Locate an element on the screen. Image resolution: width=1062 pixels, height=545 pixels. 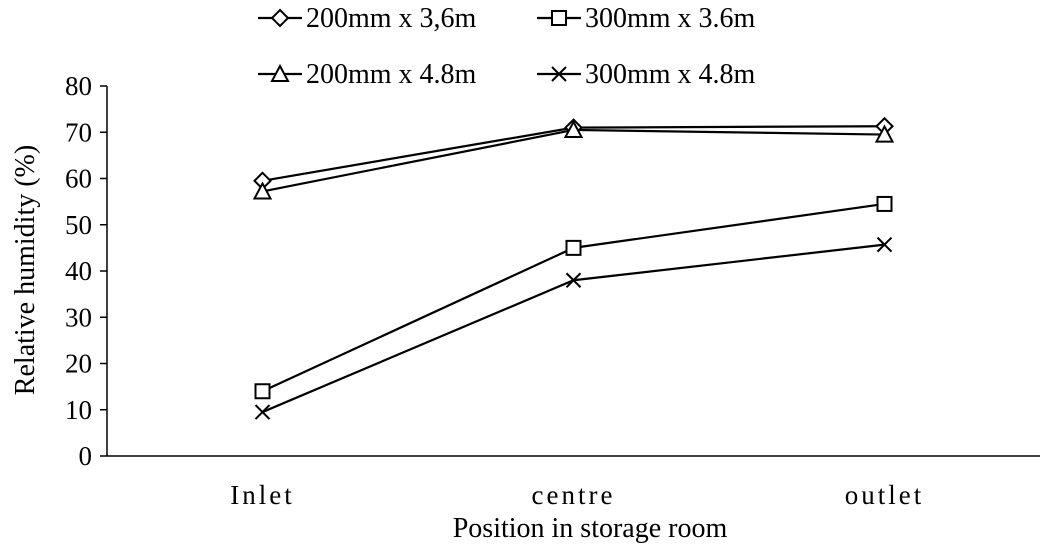
x-axis: Inlet centre outlet is located at coordinates (573, 482).